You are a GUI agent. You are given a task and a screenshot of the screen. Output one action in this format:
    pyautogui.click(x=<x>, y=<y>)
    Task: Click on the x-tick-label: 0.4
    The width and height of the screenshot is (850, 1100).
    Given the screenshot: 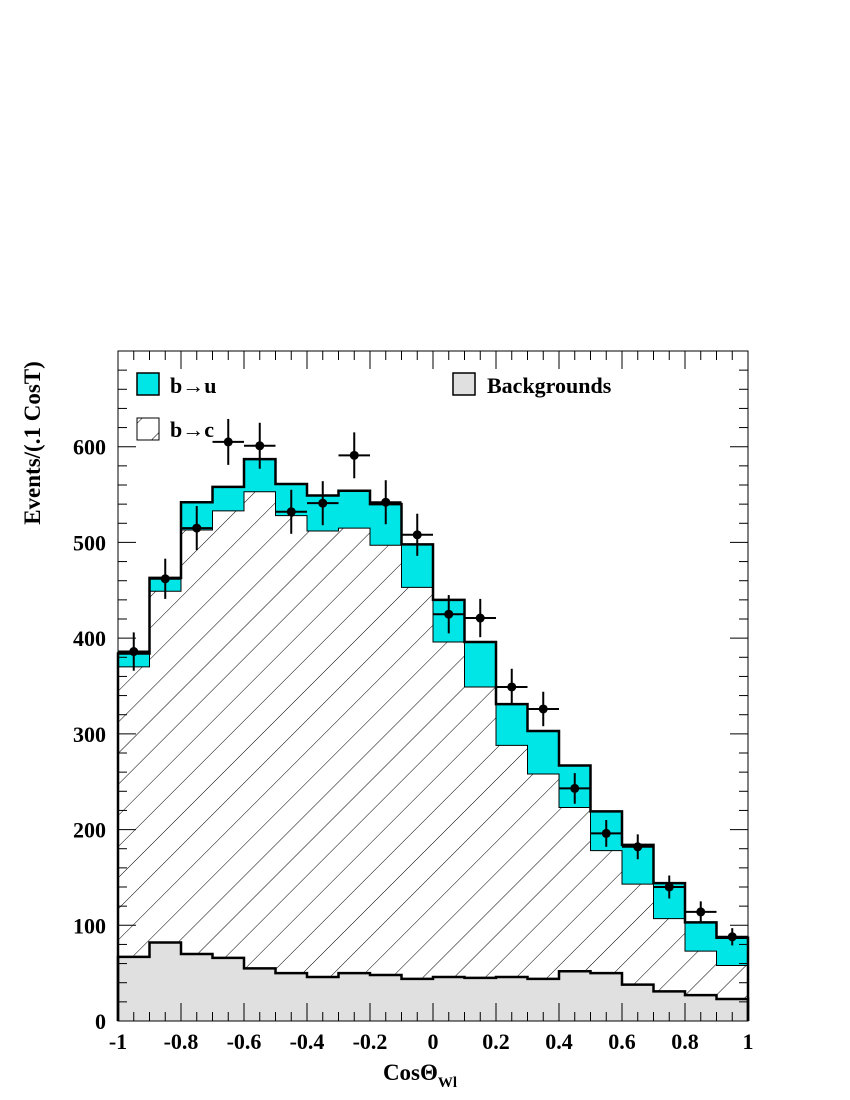 What is the action you would take?
    pyautogui.click(x=559, y=1041)
    